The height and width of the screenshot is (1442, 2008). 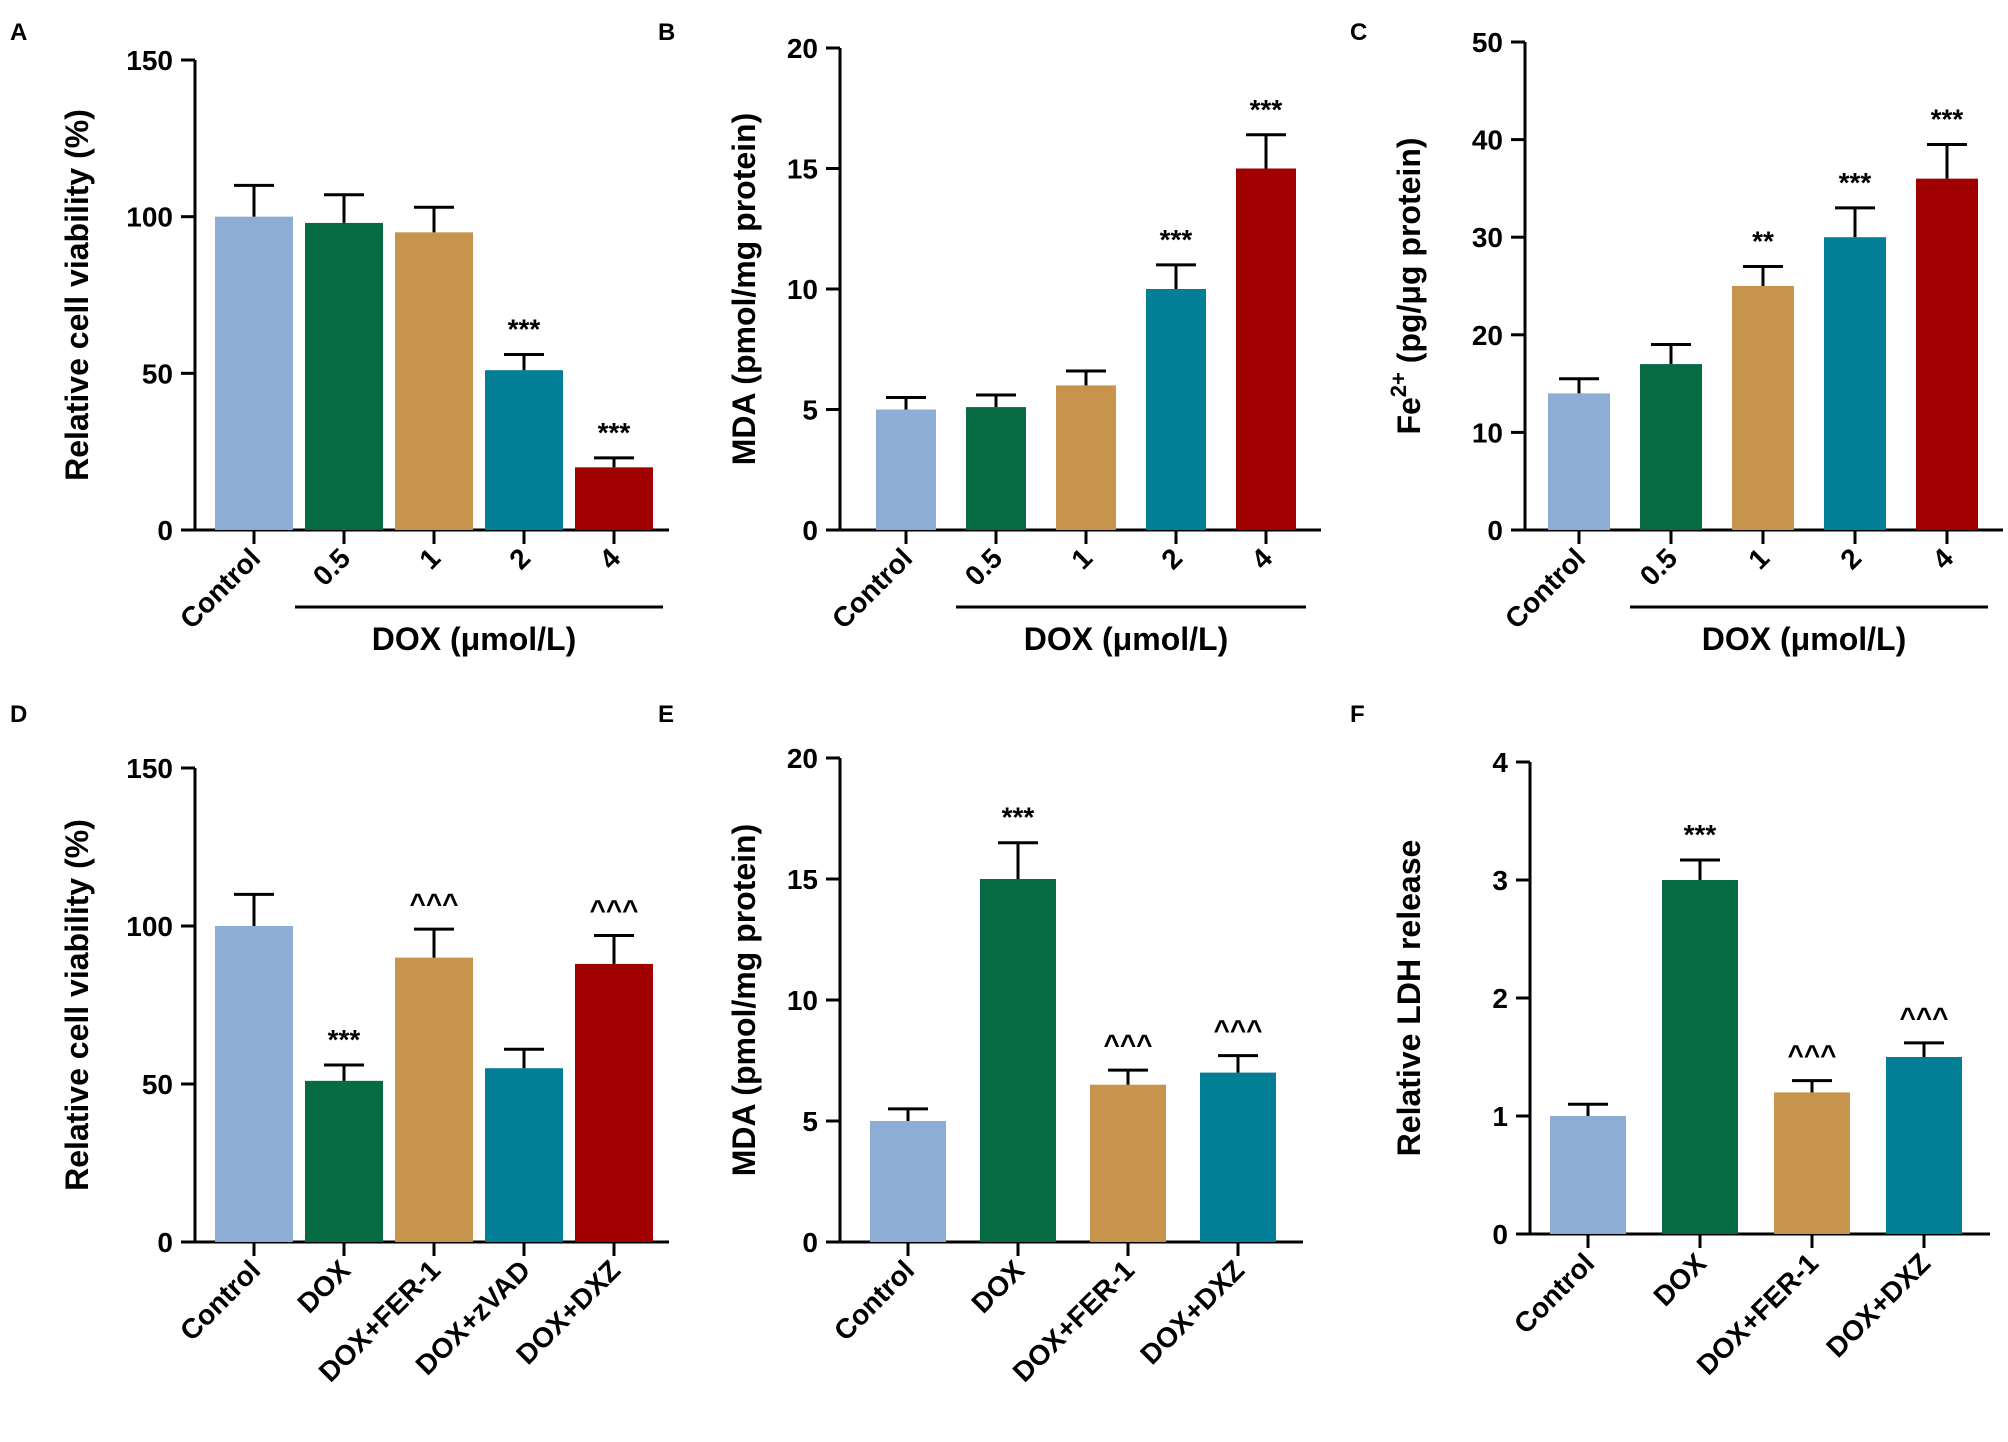 I want to click on y-tick-label: 2, so click(x=1500, y=998).